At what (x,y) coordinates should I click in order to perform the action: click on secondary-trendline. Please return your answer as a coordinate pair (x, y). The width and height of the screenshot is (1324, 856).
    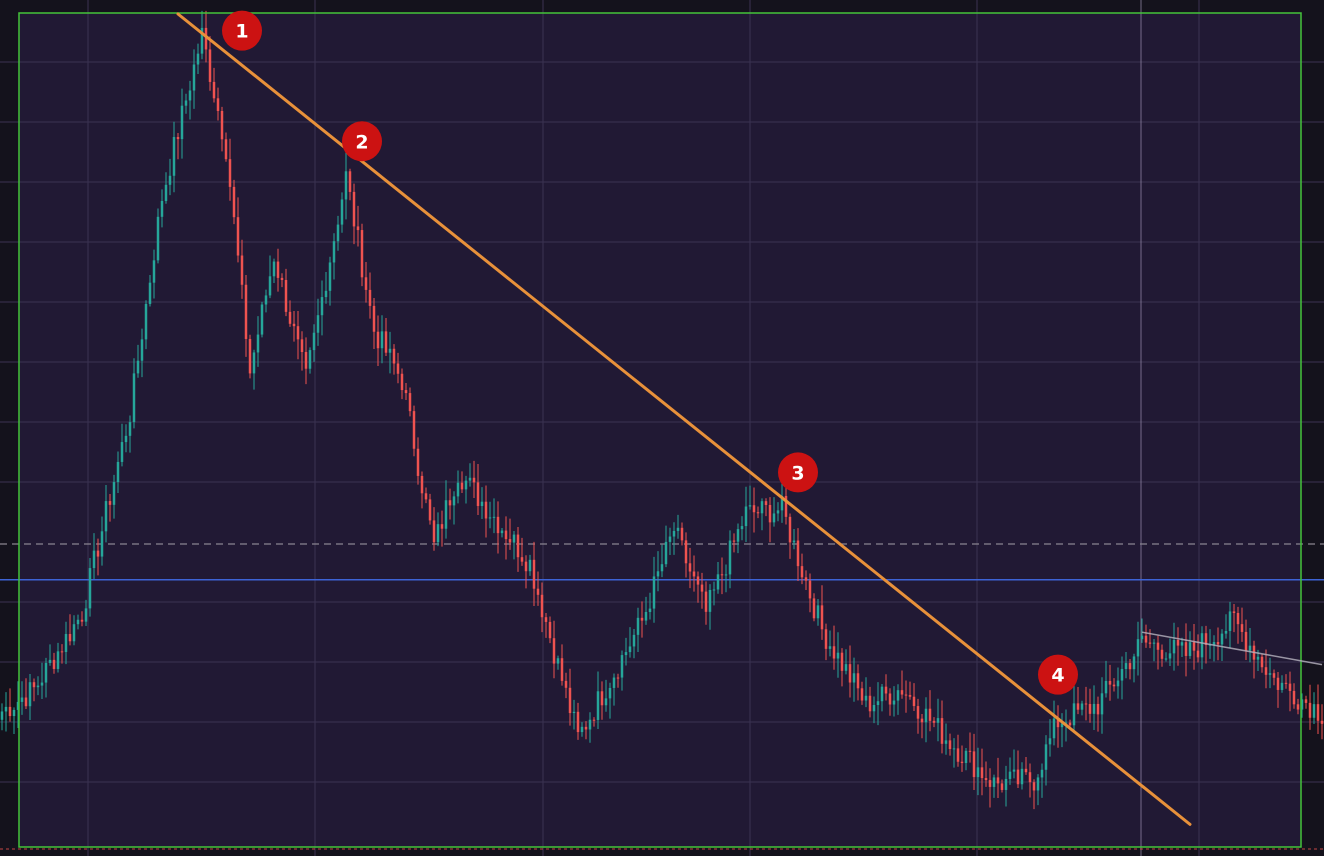
    Looking at the image, I should click on (1232, 648).